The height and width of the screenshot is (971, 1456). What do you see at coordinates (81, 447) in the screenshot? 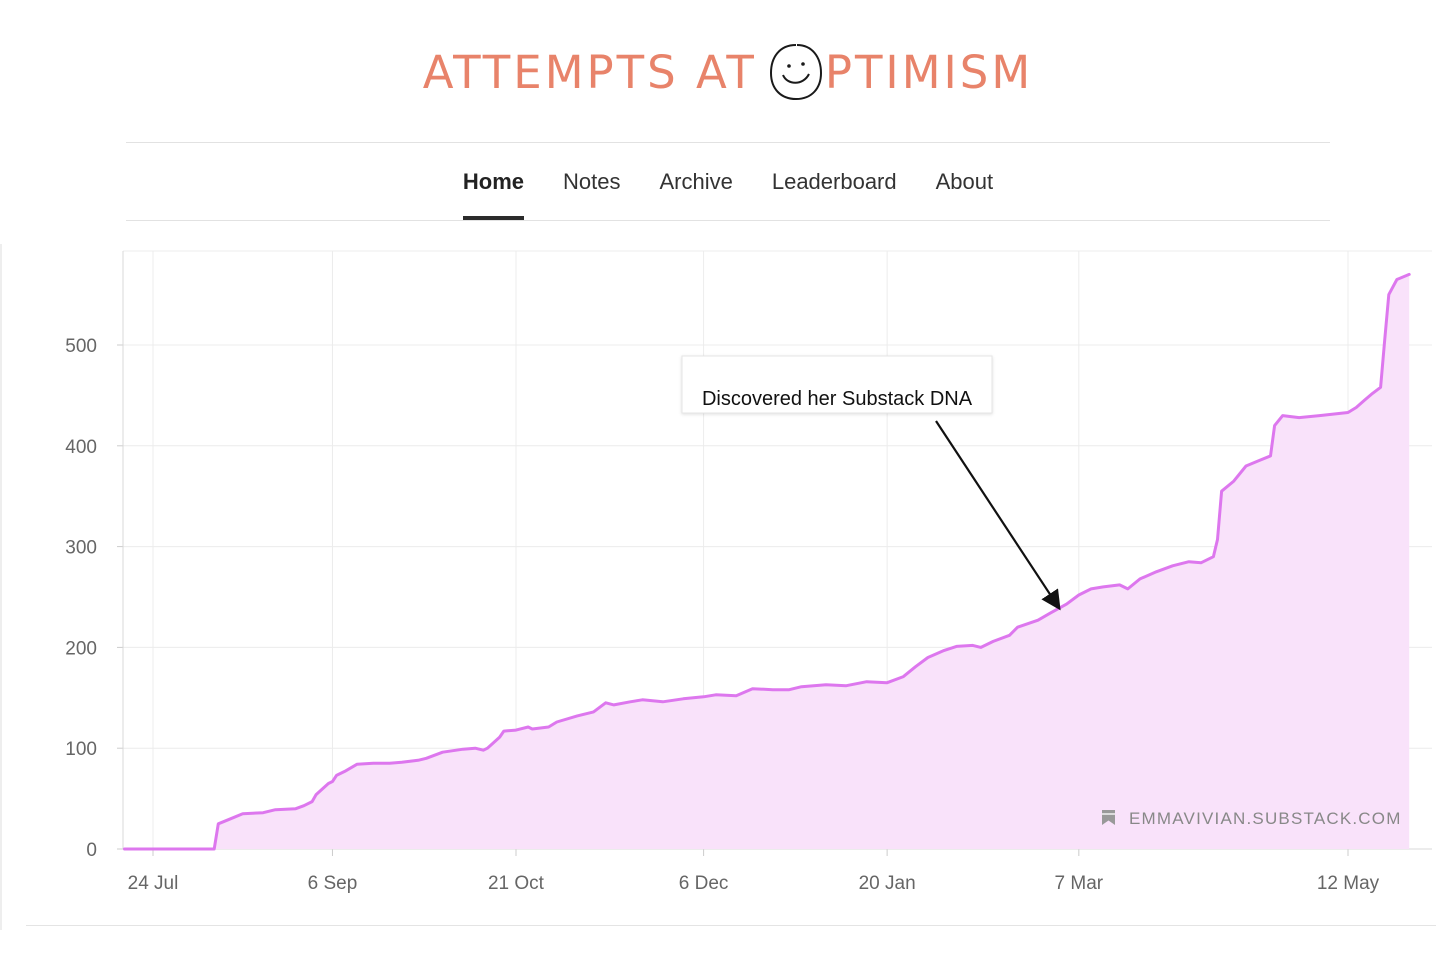
I see `y-tick-label: 400` at bounding box center [81, 447].